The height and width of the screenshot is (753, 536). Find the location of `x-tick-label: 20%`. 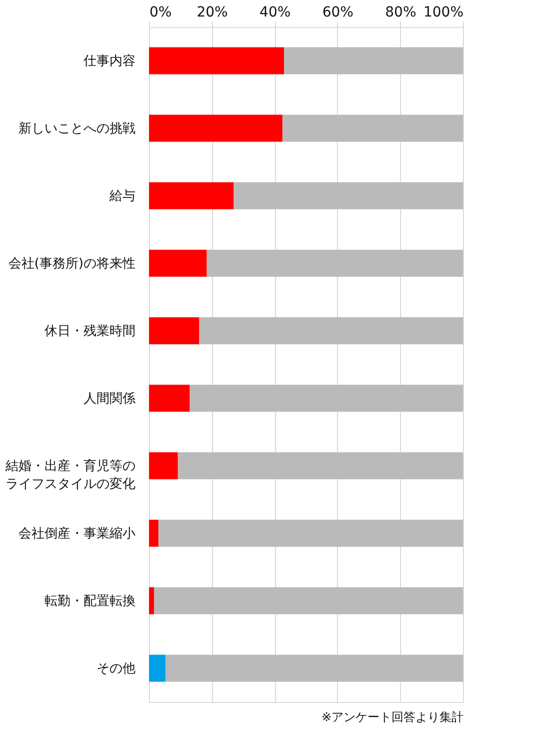

x-tick-label: 20% is located at coordinates (212, 12).